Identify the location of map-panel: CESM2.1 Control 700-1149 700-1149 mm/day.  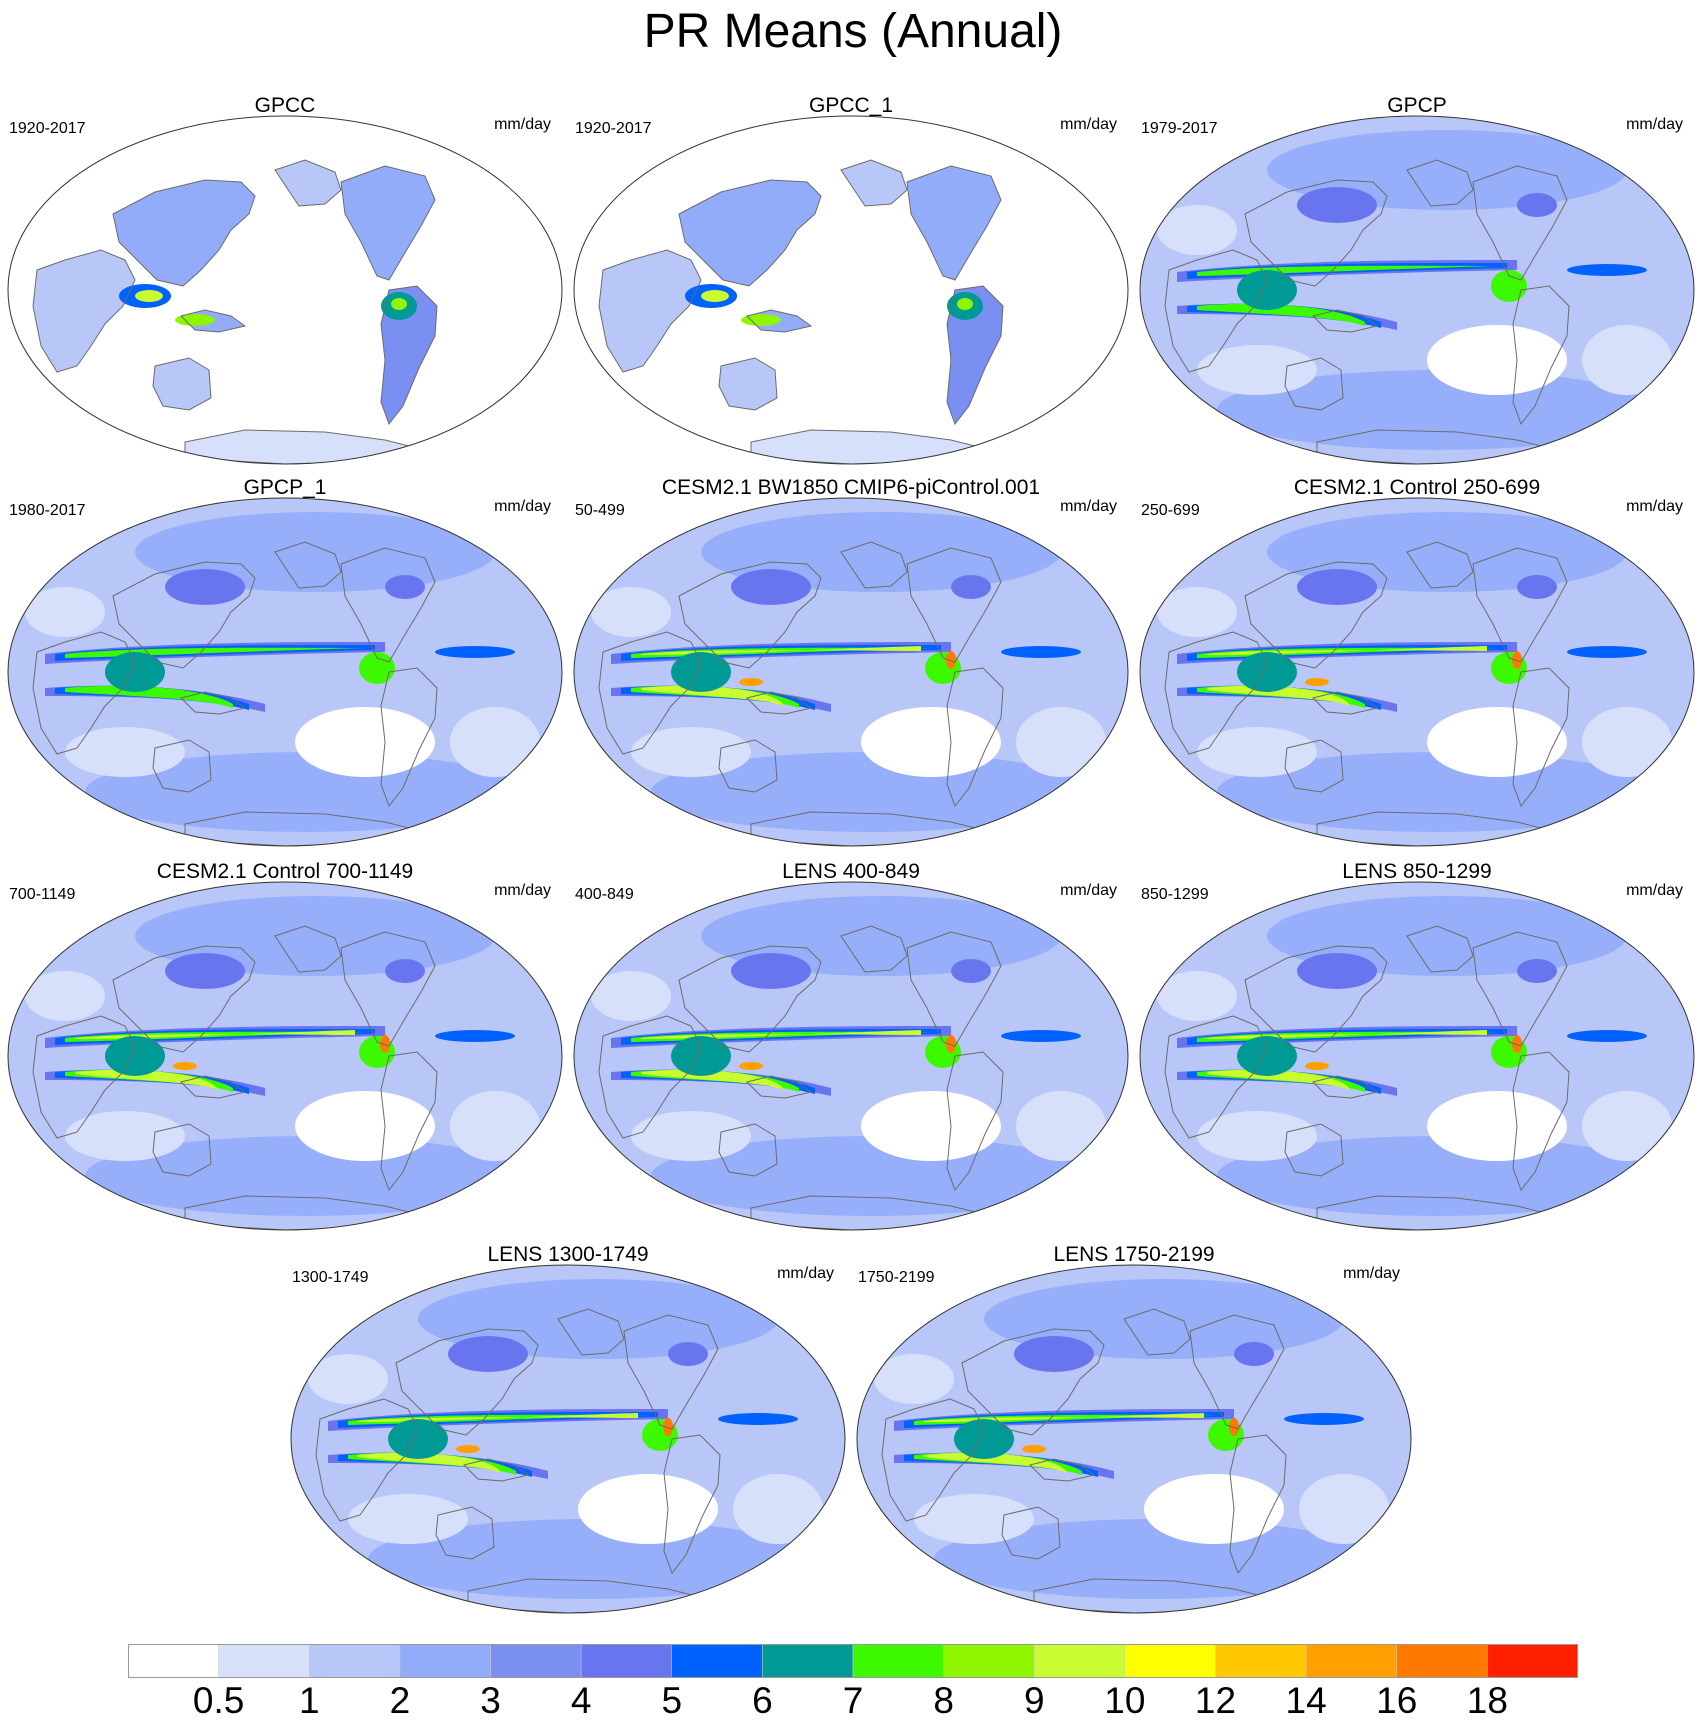
(285, 1050).